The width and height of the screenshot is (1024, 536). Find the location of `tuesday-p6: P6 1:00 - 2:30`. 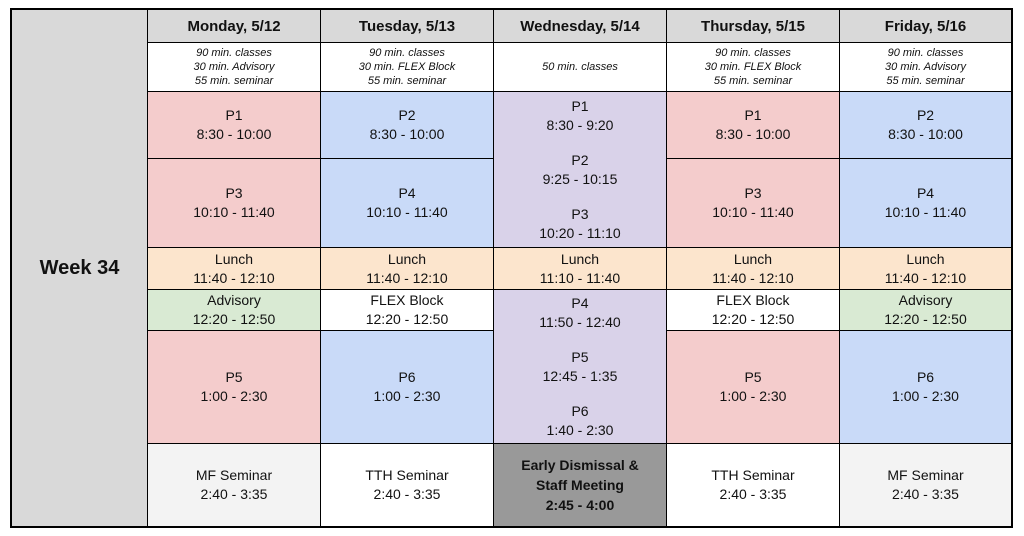

tuesday-p6: P6 1:00 - 2:30 is located at coordinates (407, 387).